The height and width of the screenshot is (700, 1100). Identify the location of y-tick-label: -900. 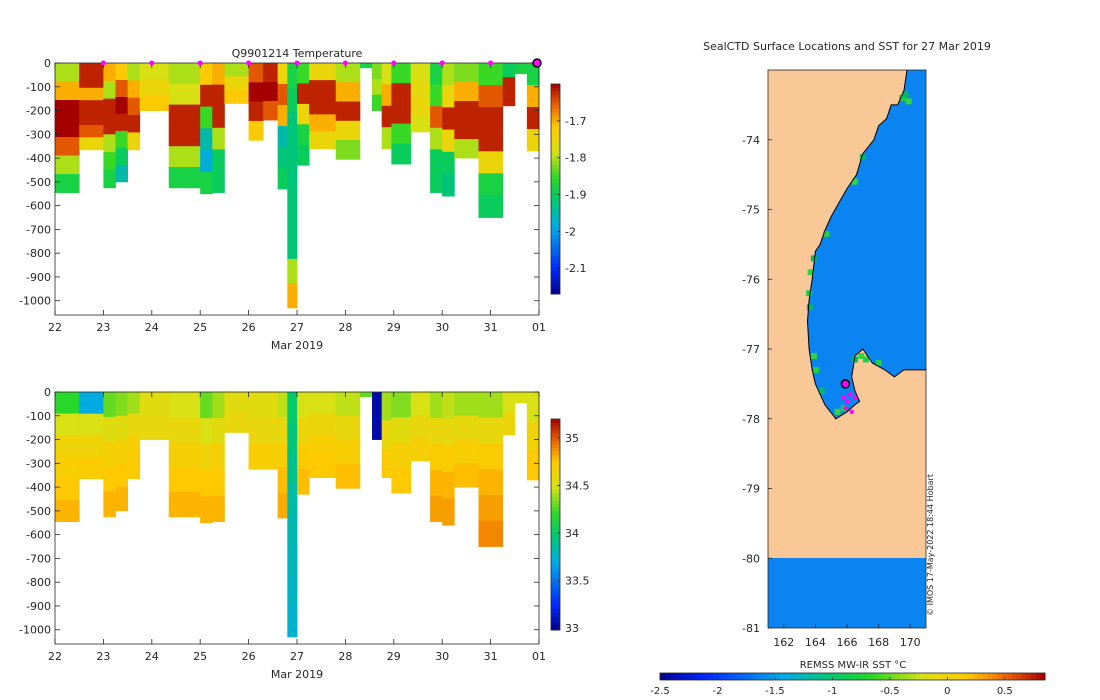
(38, 606).